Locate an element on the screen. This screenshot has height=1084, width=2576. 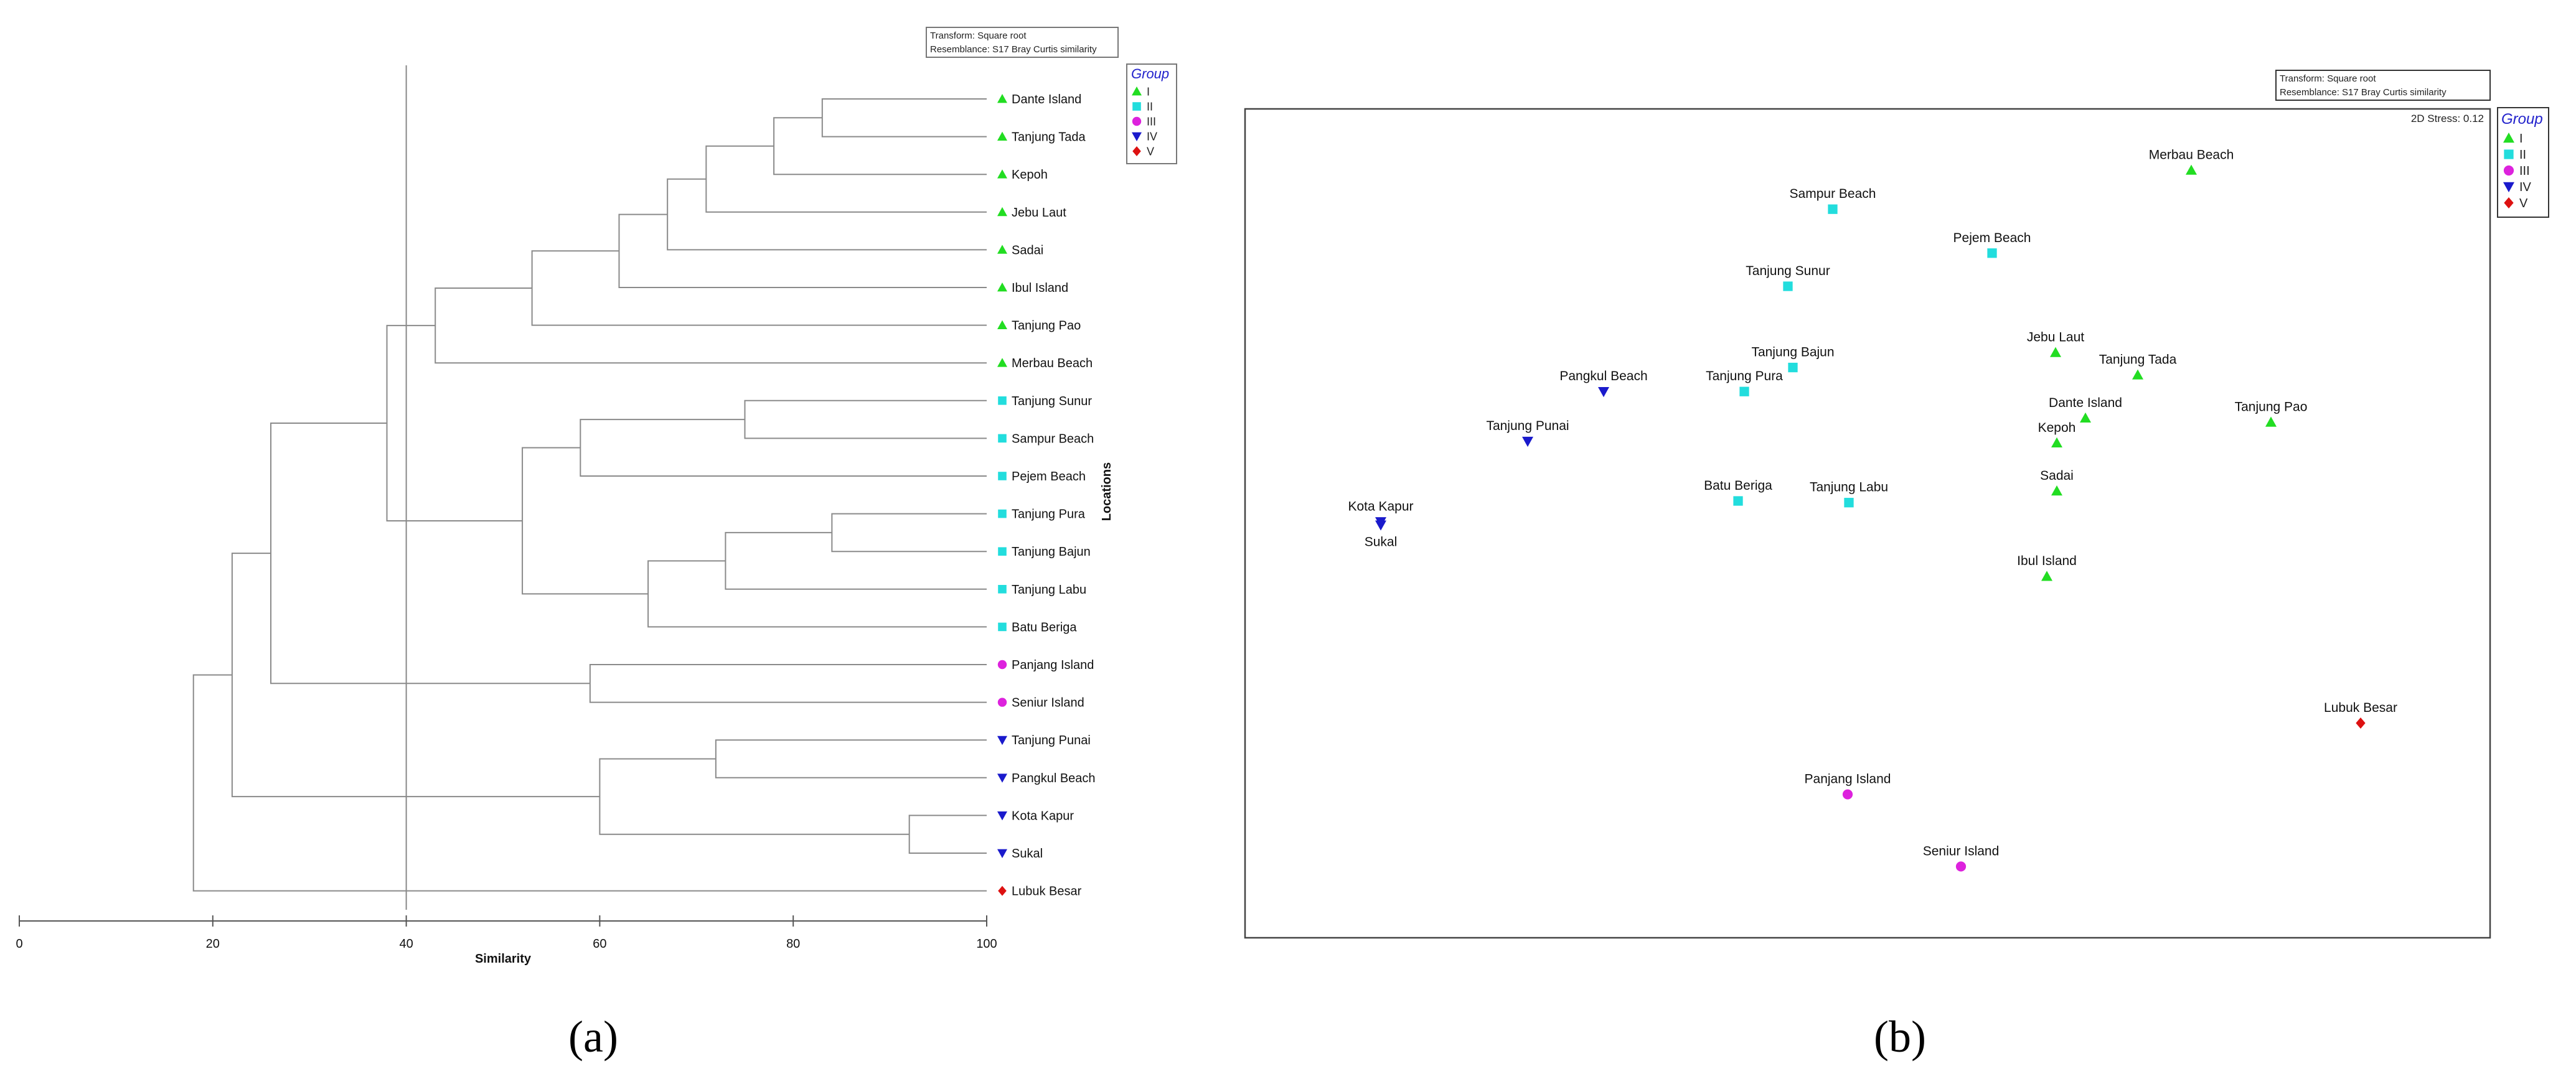
nmds-point-label-panjang-island: Panjang Island is located at coordinates (1848, 780).